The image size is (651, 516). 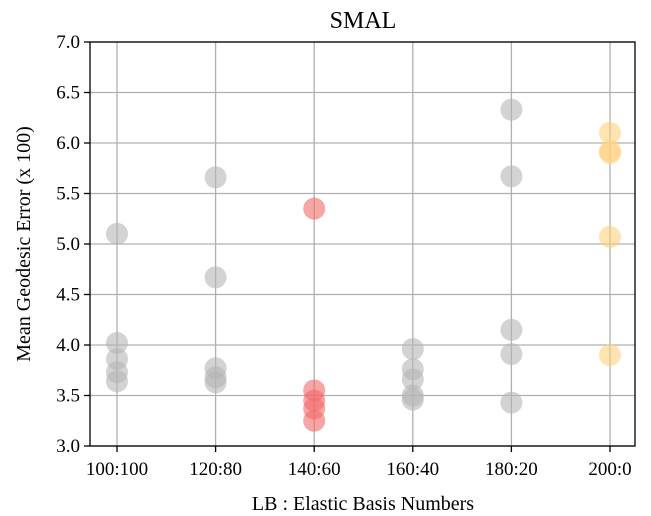 I want to click on x-tick-label: 120:80, so click(x=215, y=469).